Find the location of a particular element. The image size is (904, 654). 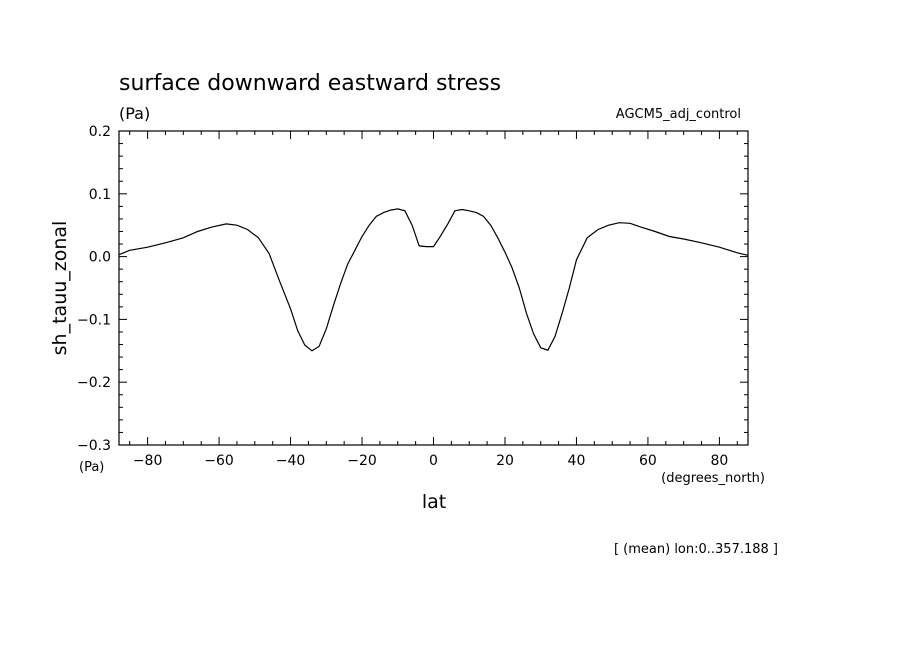

y-units-bottom: (Pa) is located at coordinates (91, 467).